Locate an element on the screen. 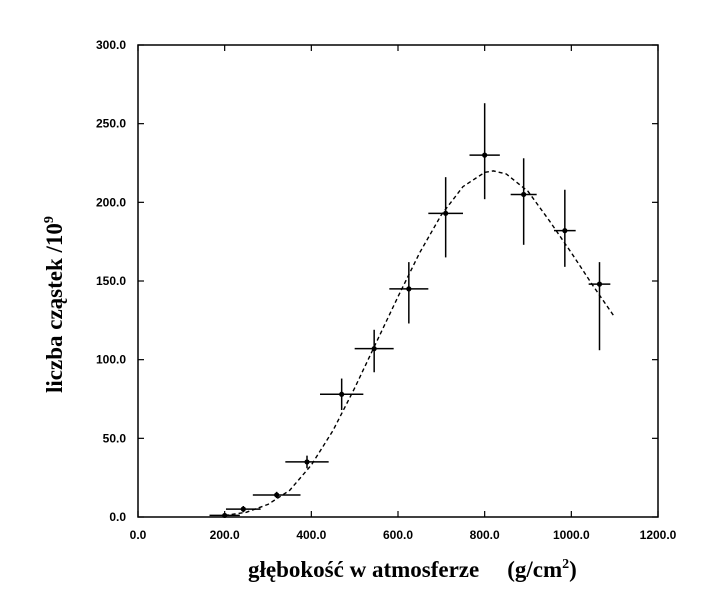 The width and height of the screenshot is (725, 593). y-tick-label: 200.0 is located at coordinates (111, 202).